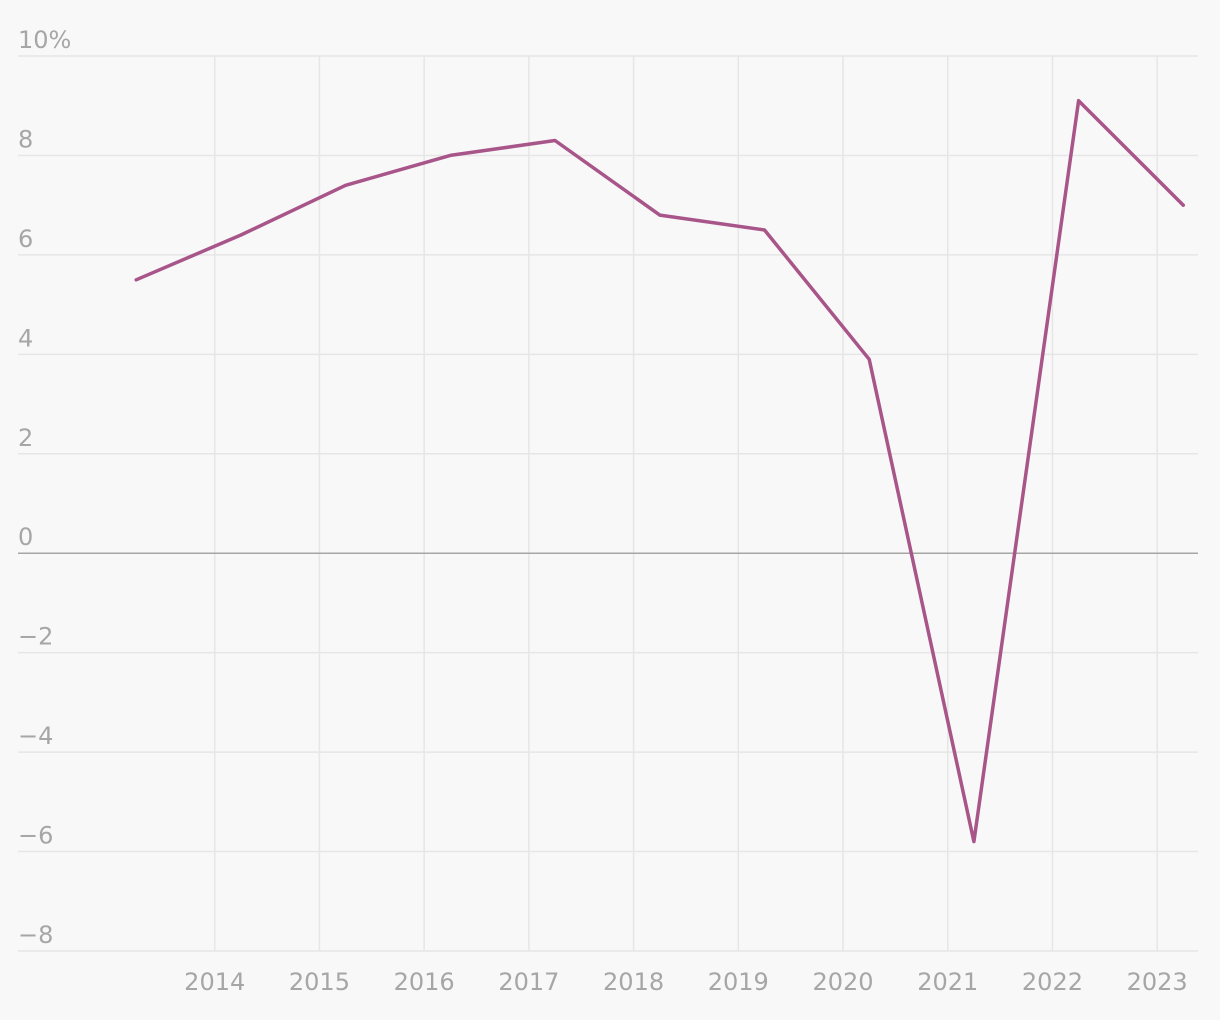 This screenshot has width=1220, height=1020. I want to click on y-tick-label: 2, so click(25, 438).